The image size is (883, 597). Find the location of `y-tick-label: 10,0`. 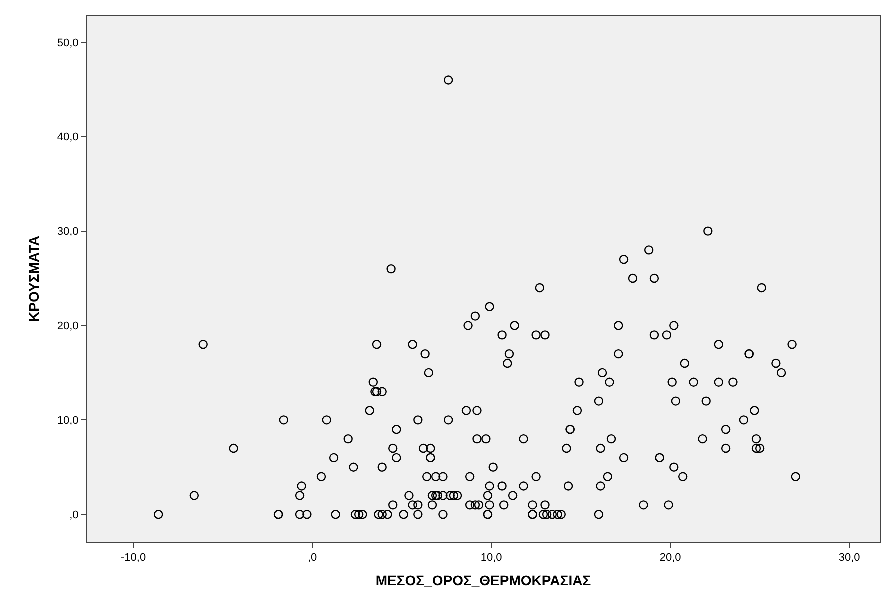

y-tick-label: 10,0 is located at coordinates (68, 421).